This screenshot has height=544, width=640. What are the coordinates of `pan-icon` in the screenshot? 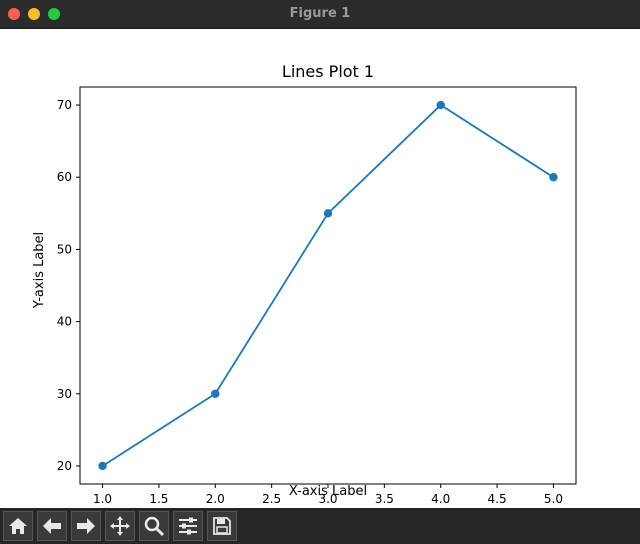 It's located at (120, 526).